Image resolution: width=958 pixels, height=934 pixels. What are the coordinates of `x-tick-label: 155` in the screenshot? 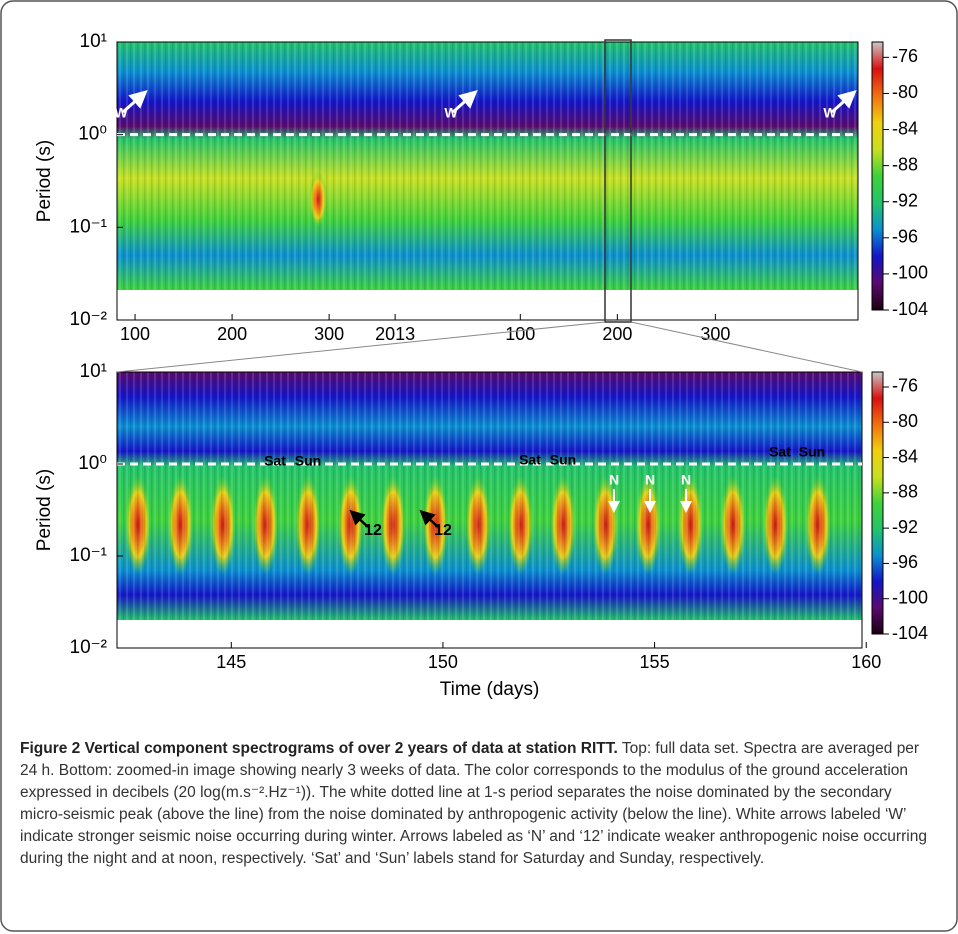 It's located at (655, 662).